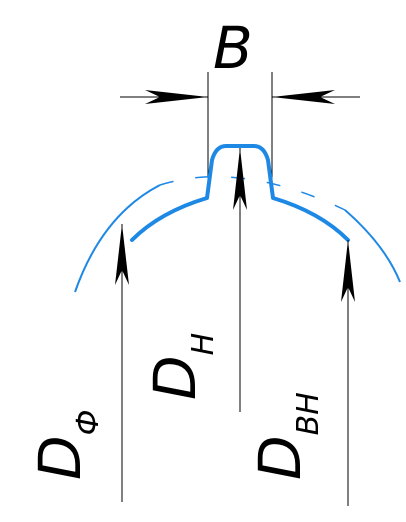 The width and height of the screenshot is (406, 522). What do you see at coordinates (203, 344) in the screenshot?
I see `label-sub: Н` at bounding box center [203, 344].